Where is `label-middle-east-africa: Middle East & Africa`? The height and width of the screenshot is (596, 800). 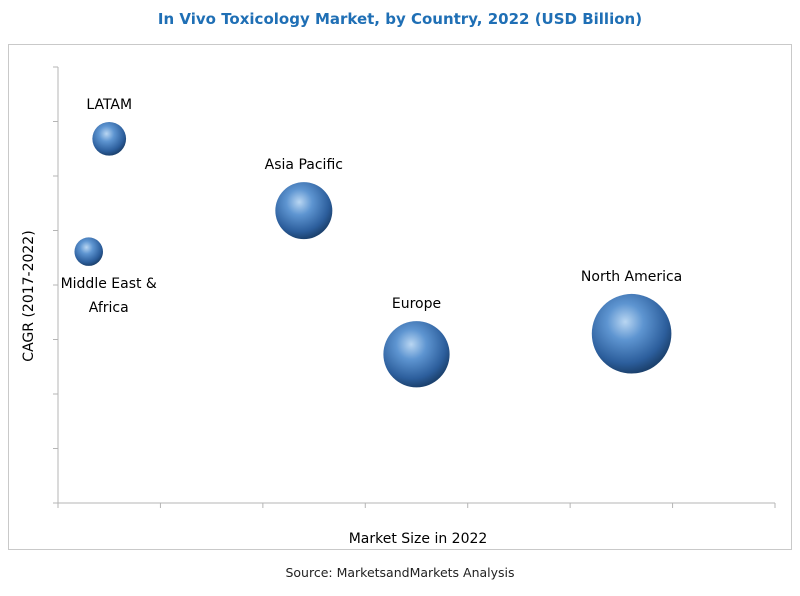 label-middle-east-africa: Middle East & Africa is located at coordinates (109, 296).